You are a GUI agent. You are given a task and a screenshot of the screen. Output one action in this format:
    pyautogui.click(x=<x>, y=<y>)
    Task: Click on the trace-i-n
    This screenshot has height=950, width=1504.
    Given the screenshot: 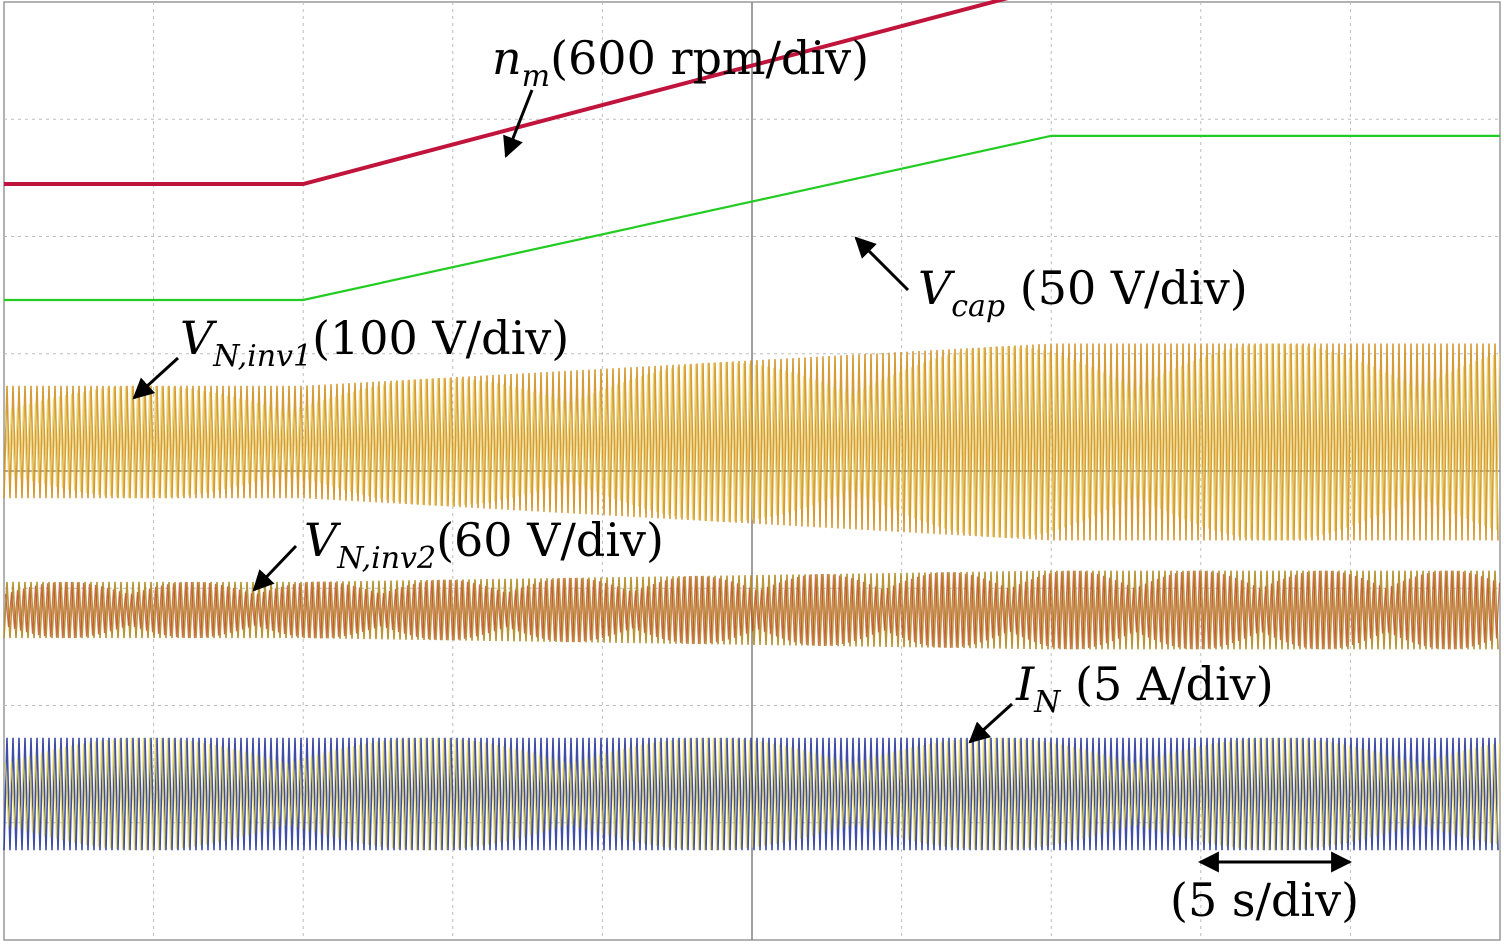 What is the action you would take?
    pyautogui.click(x=751, y=794)
    